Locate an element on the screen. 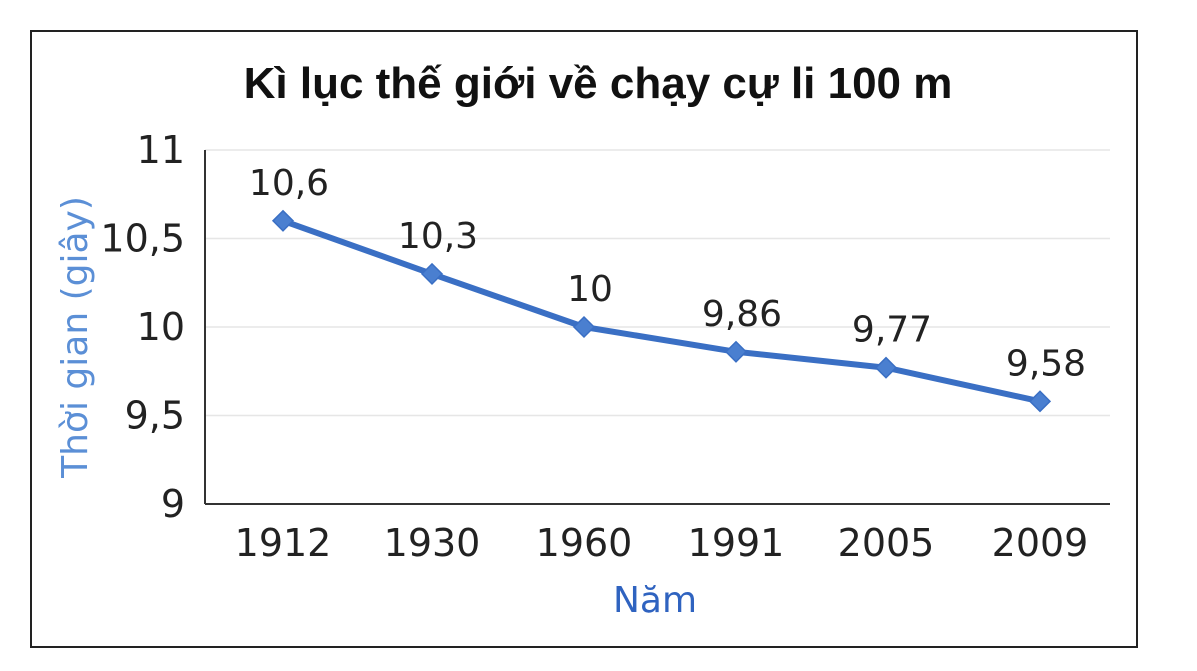  data-label: 9,86 is located at coordinates (742, 314).